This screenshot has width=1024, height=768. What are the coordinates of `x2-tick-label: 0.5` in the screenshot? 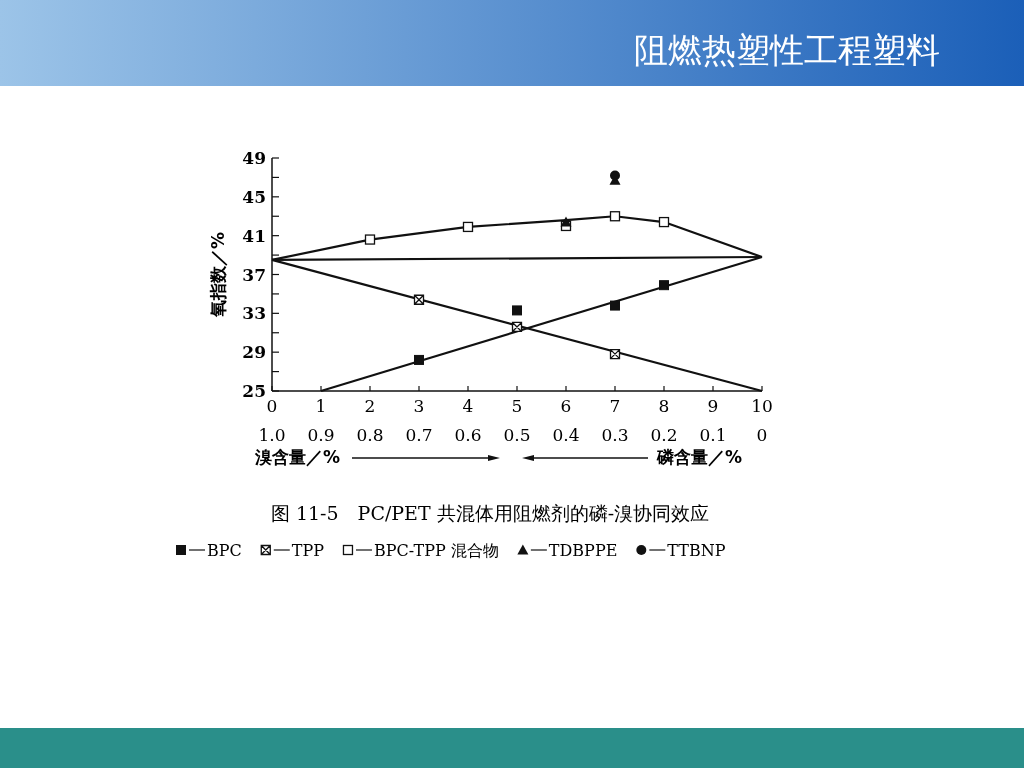 It's located at (517, 435).